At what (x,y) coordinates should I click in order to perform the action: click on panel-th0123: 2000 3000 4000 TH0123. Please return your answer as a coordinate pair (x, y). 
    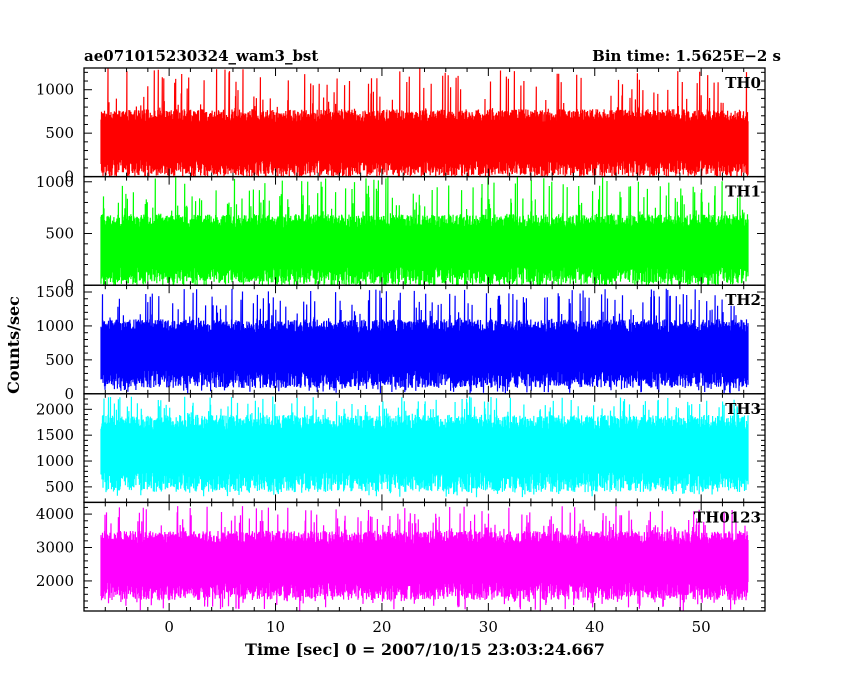
    Looking at the image, I should click on (401, 556).